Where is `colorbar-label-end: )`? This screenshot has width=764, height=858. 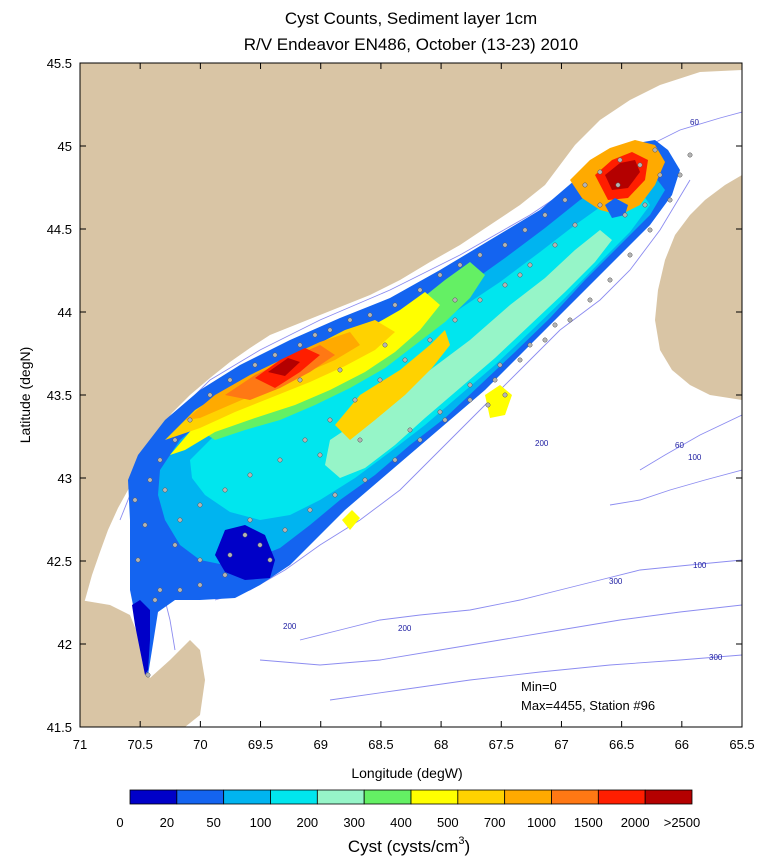
colorbar-label-end: ) is located at coordinates (467, 846).